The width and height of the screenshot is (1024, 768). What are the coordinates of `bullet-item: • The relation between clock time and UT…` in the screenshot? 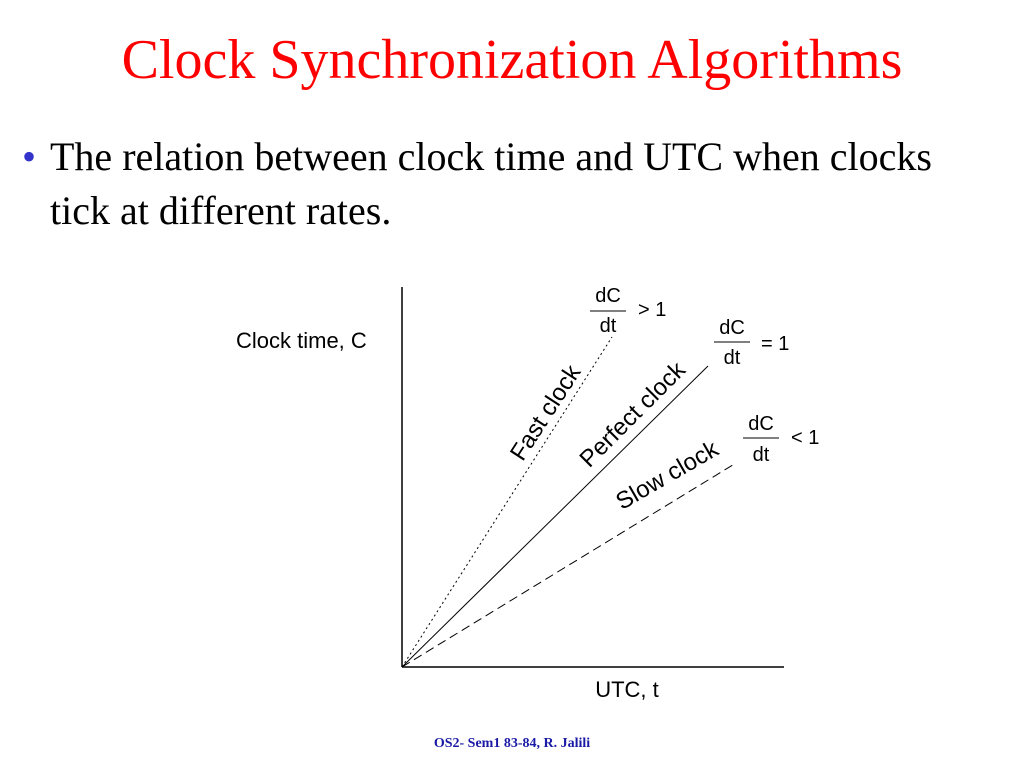 It's located at (502, 184).